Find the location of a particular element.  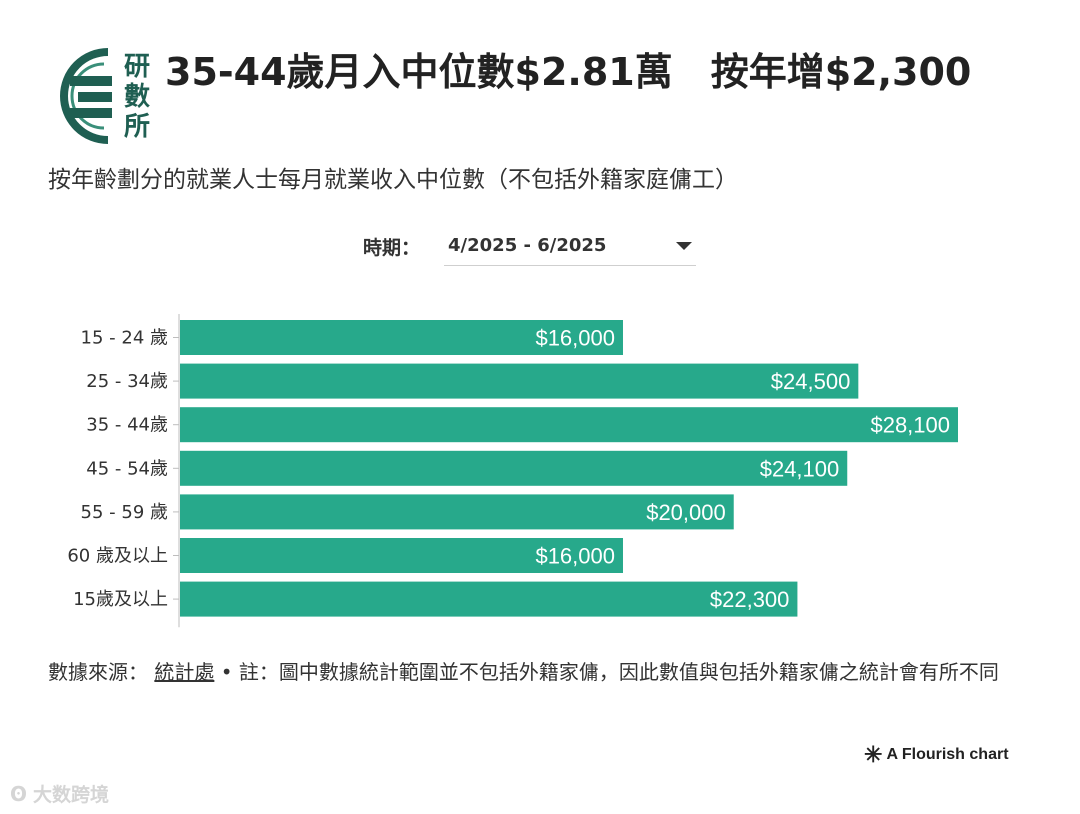

logo-emblem-icon is located at coordinates (86, 96).